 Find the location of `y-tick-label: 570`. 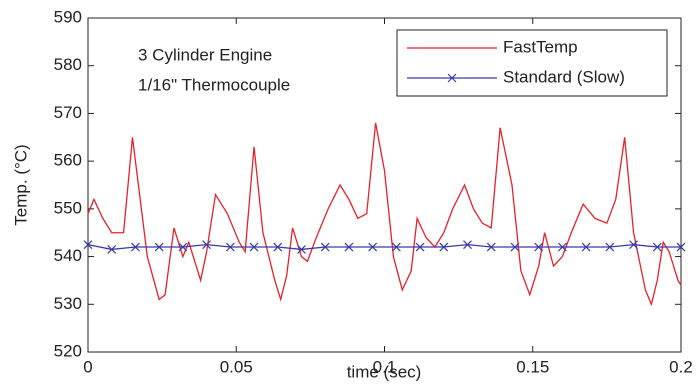

y-tick-label: 570 is located at coordinates (68, 112).